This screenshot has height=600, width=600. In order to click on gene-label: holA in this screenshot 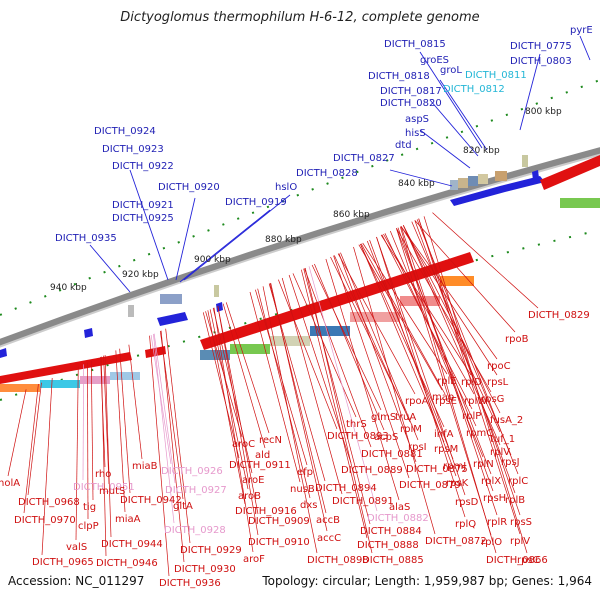, I will do `click(10, 483)`.